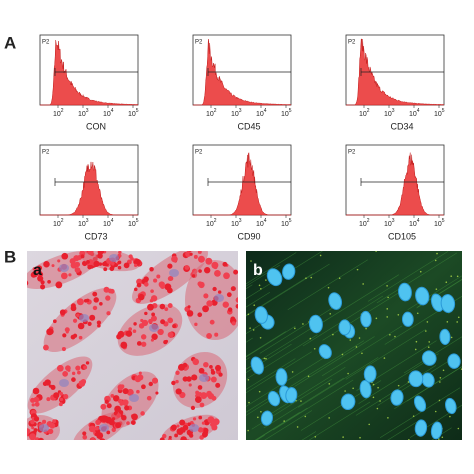  What do you see at coordinates (137, 111) in the screenshot?
I see `tick-exponent: 5` at bounding box center [137, 111].